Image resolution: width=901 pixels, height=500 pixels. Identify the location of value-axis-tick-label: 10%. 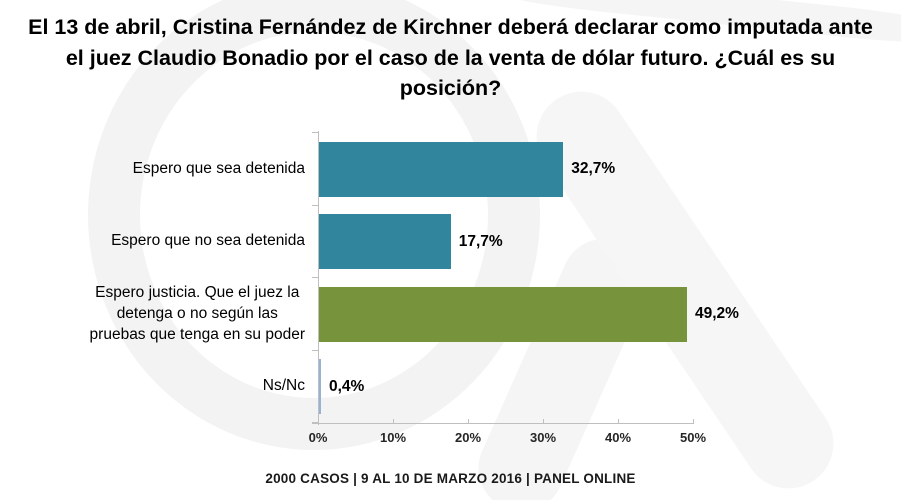
(393, 437).